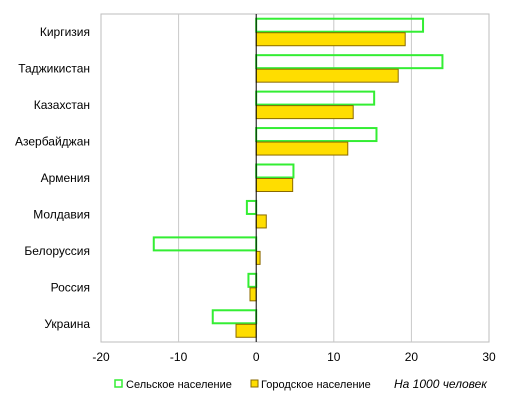 This screenshot has width=516, height=416. I want to click on category-label-1: Киргизия, so click(65, 32).